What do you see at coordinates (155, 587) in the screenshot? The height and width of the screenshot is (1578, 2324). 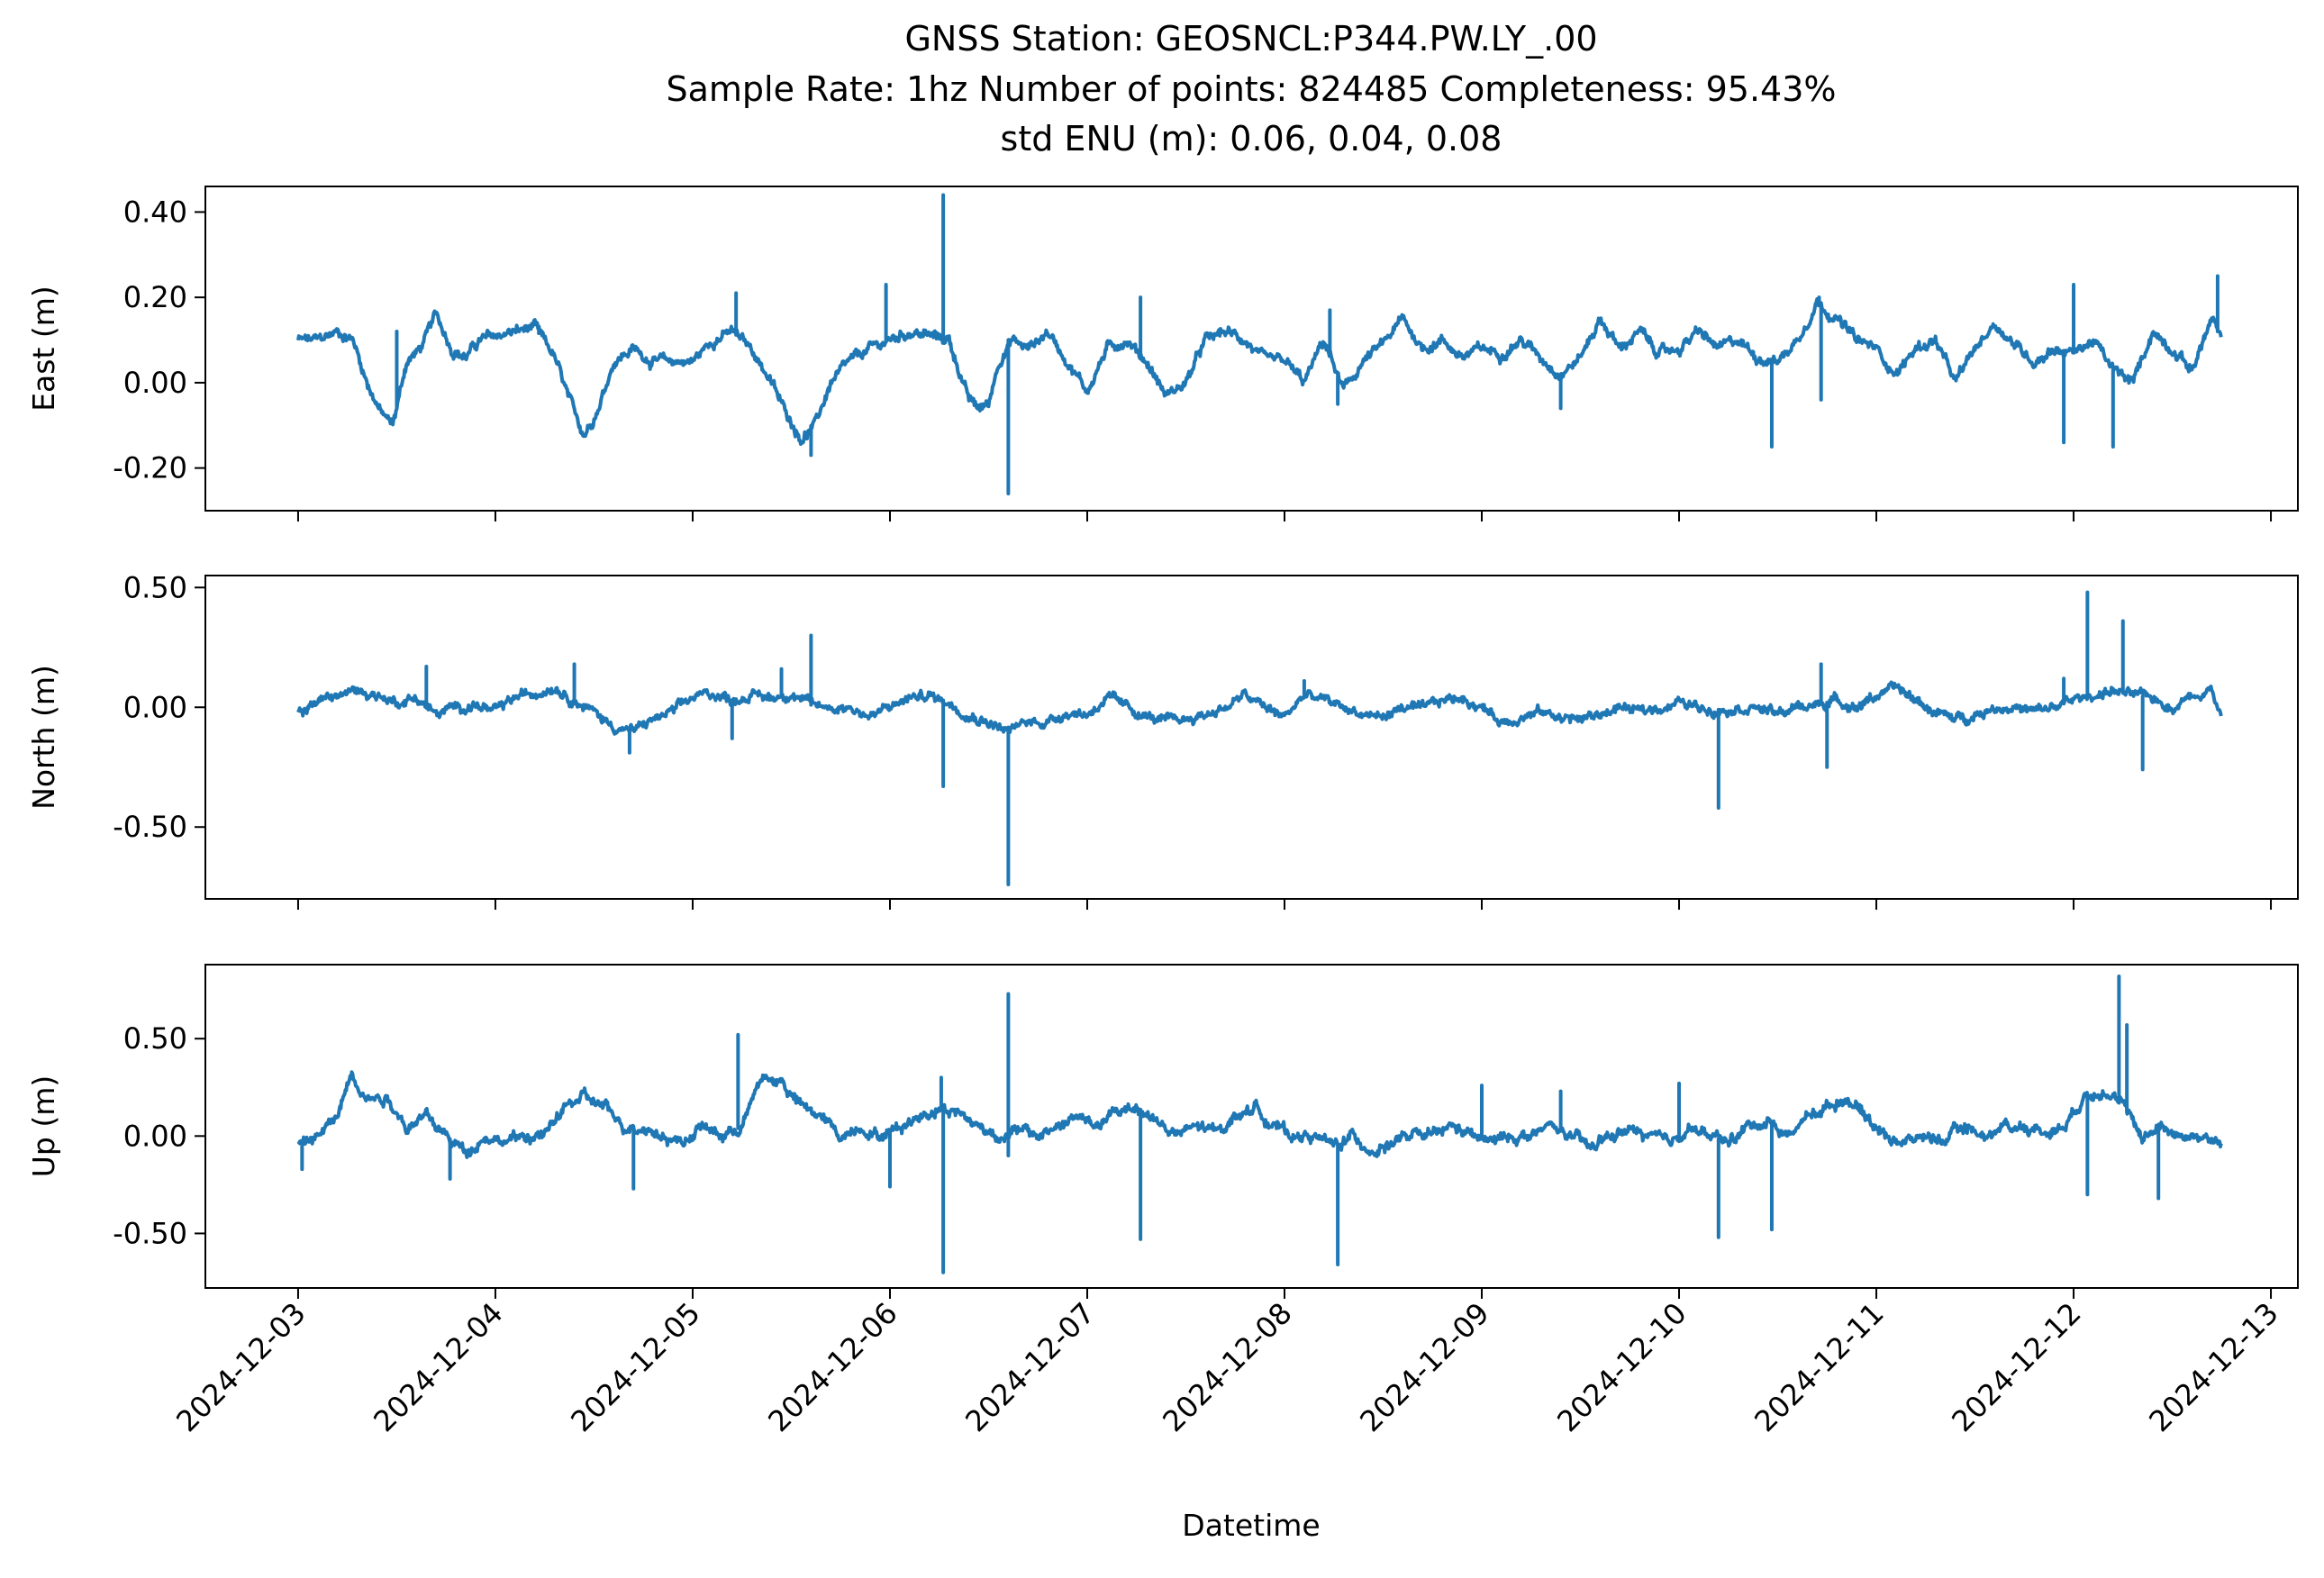 I see `y-tick-label-1-0: 0.50` at bounding box center [155, 587].